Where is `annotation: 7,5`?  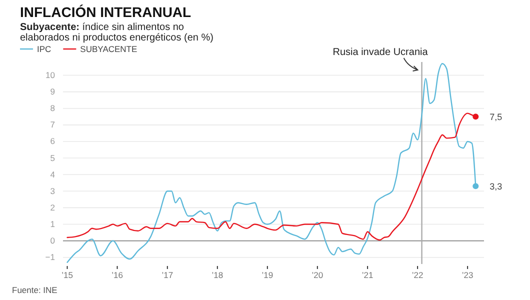
annotation: 7,5 is located at coordinates (496, 117).